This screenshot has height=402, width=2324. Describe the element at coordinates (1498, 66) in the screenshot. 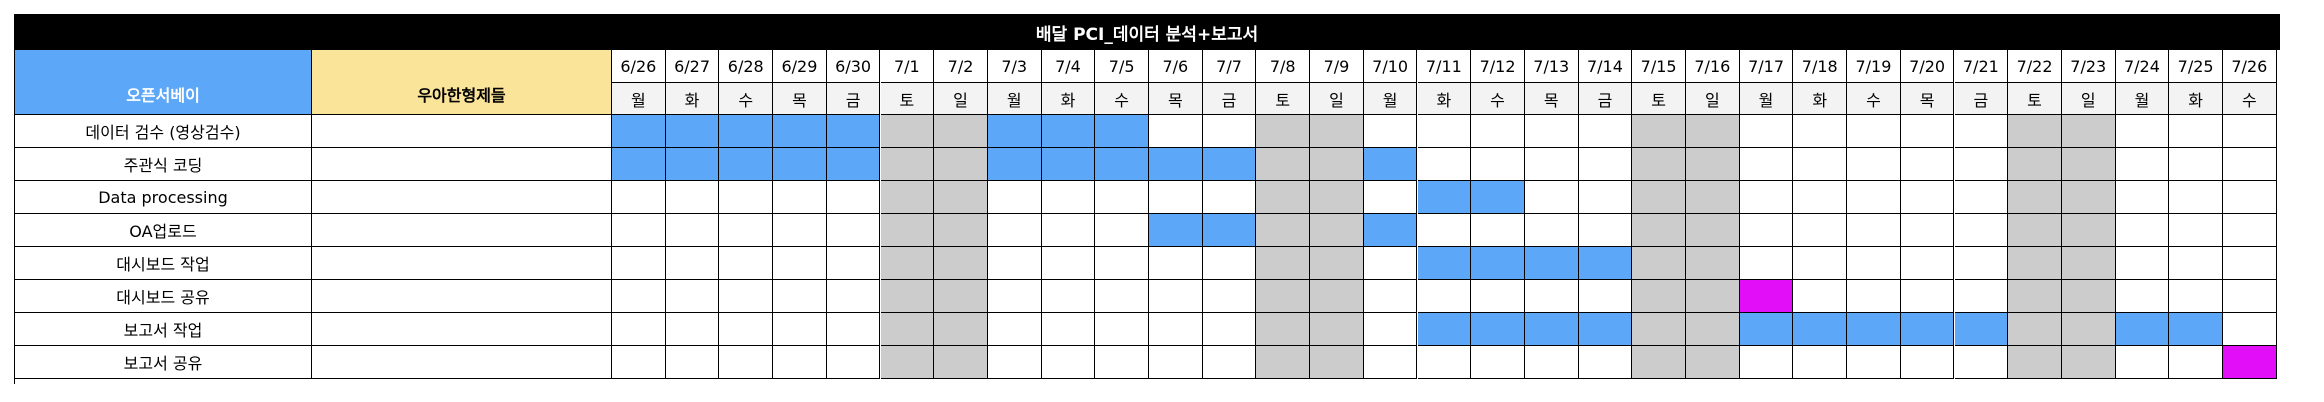

I see `date-header-cell: 7/12` at that location.